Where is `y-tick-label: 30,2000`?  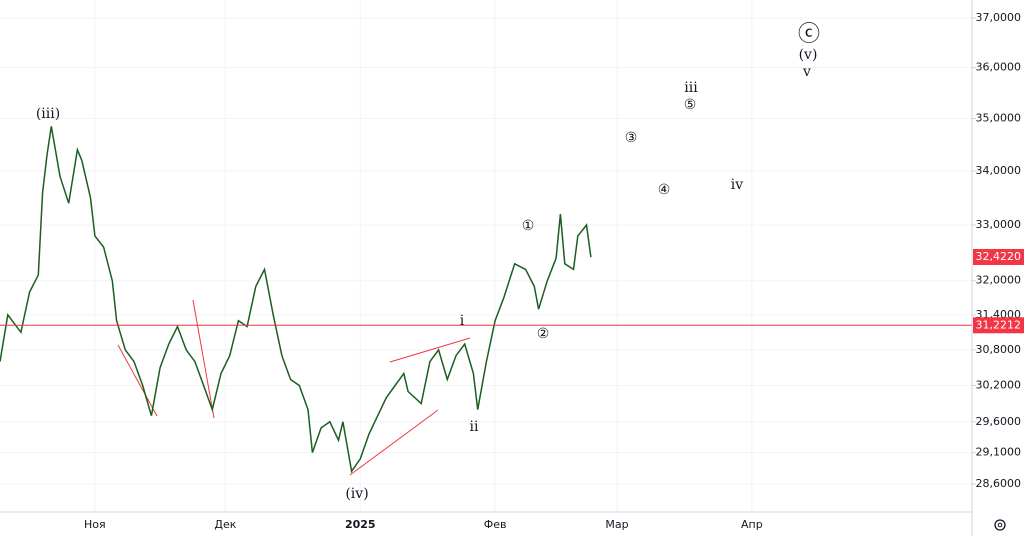
y-tick-label: 30,2000 is located at coordinates (999, 384).